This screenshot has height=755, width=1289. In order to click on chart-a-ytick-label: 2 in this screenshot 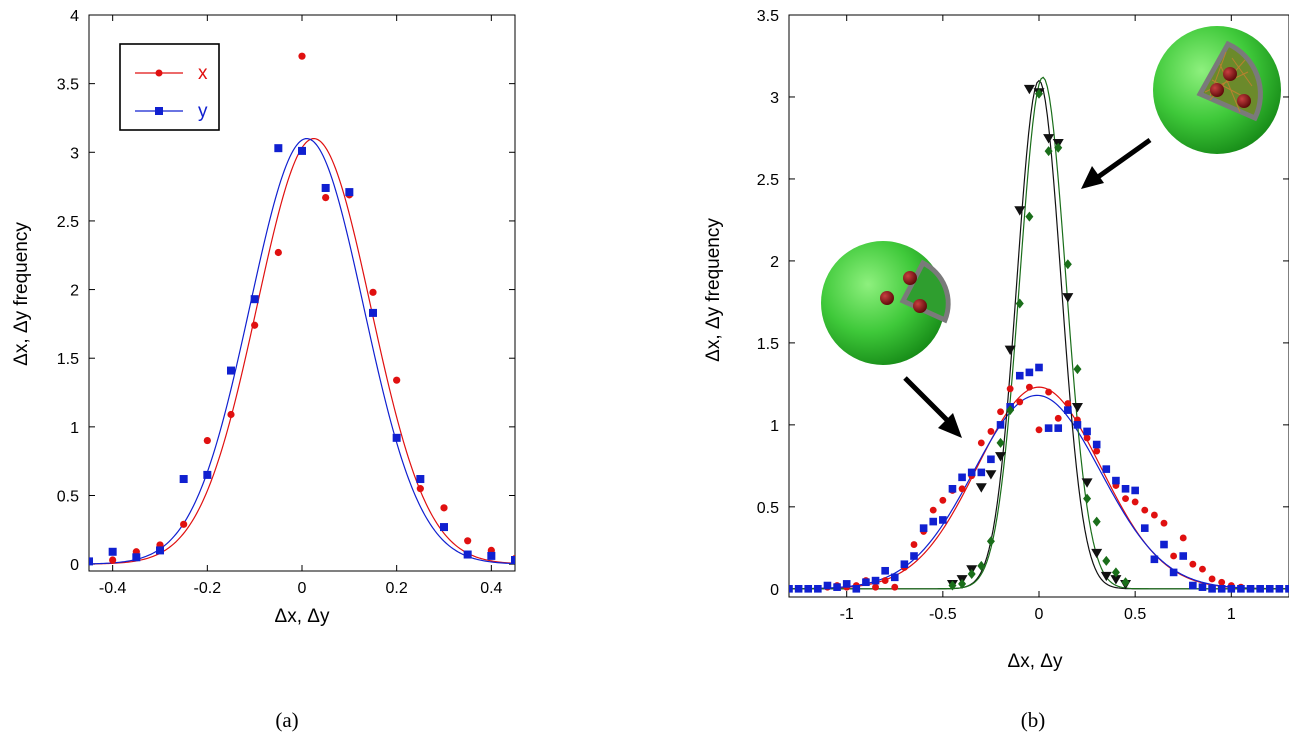, I will do `click(74, 291)`.